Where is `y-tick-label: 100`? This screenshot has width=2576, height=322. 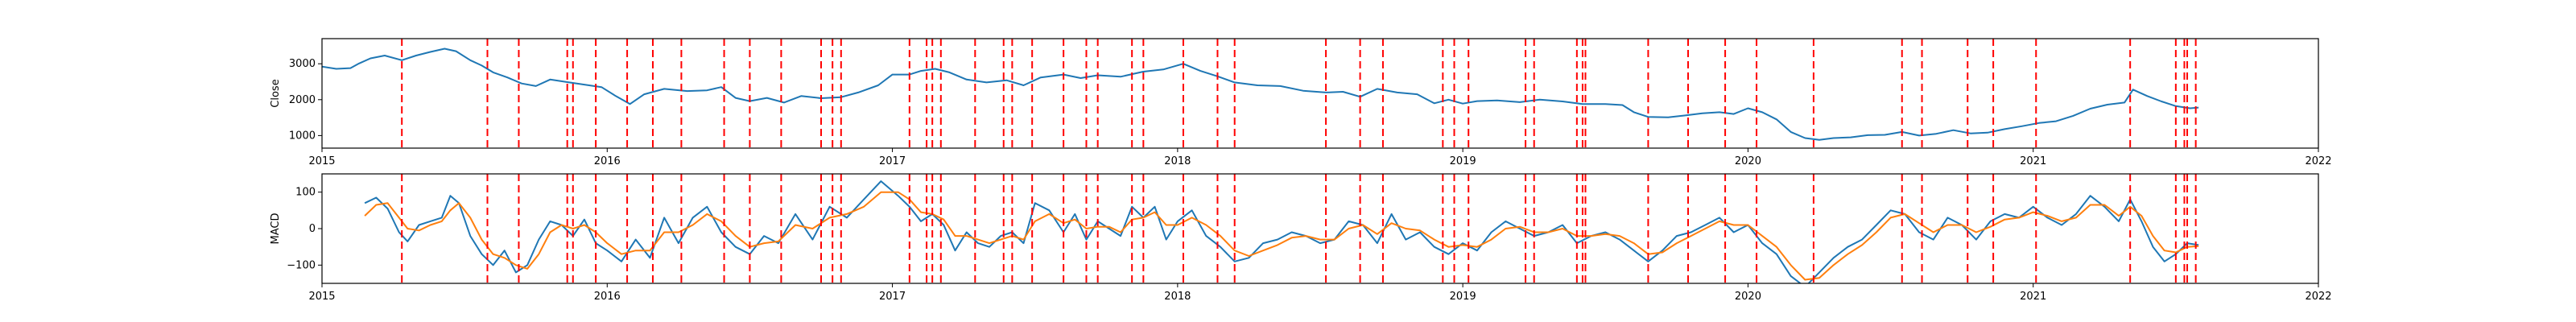 y-tick-label: 100 is located at coordinates (305, 193).